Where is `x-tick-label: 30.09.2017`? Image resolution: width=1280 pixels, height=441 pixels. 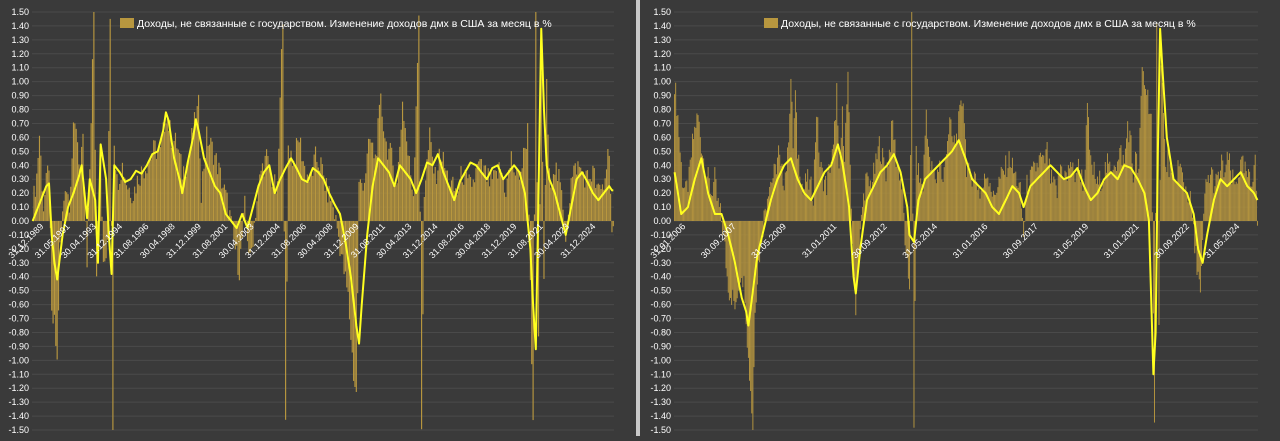 x-tick-label: 30.09.2017 is located at coordinates (1020, 240).